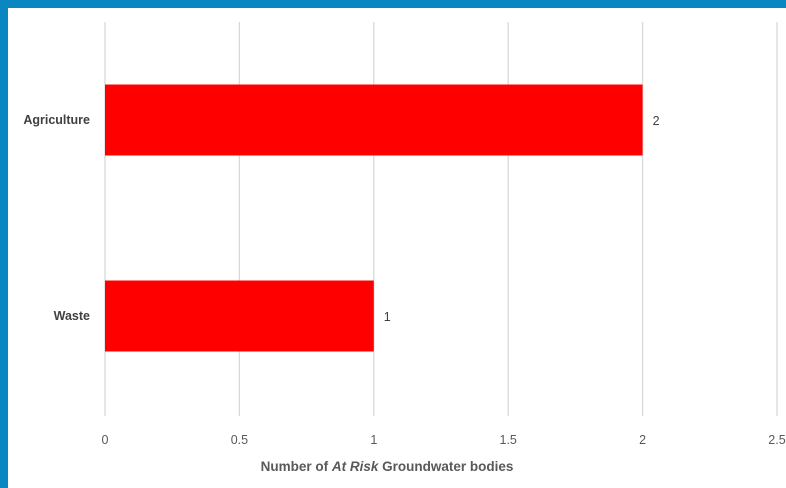 The width and height of the screenshot is (786, 488). I want to click on x-axis-title-part: At Risk, so click(355, 466).